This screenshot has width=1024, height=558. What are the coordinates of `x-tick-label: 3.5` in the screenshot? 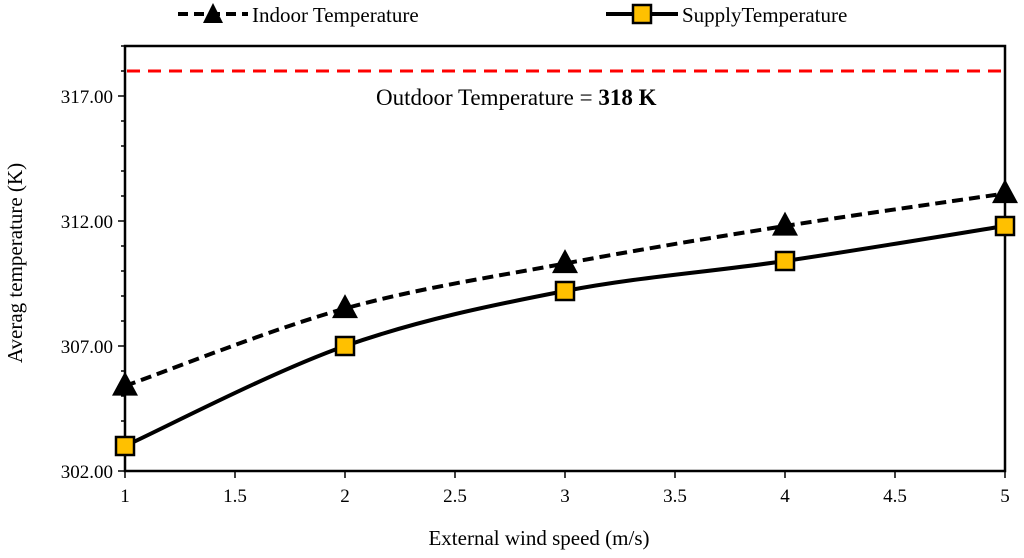 It's located at (675, 496).